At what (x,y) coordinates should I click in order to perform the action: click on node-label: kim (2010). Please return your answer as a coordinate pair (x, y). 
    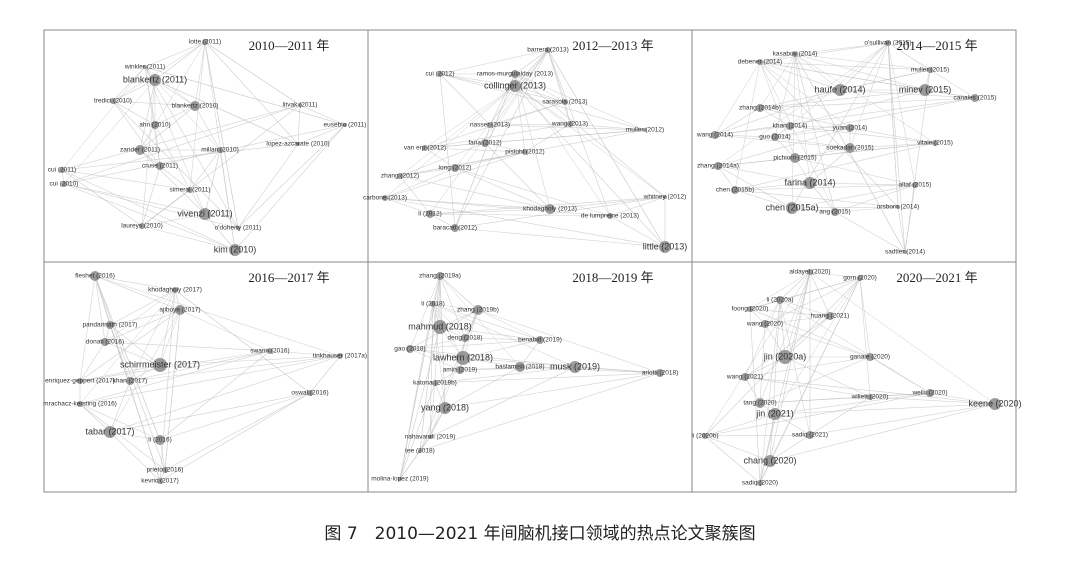
    Looking at the image, I should click on (235, 249).